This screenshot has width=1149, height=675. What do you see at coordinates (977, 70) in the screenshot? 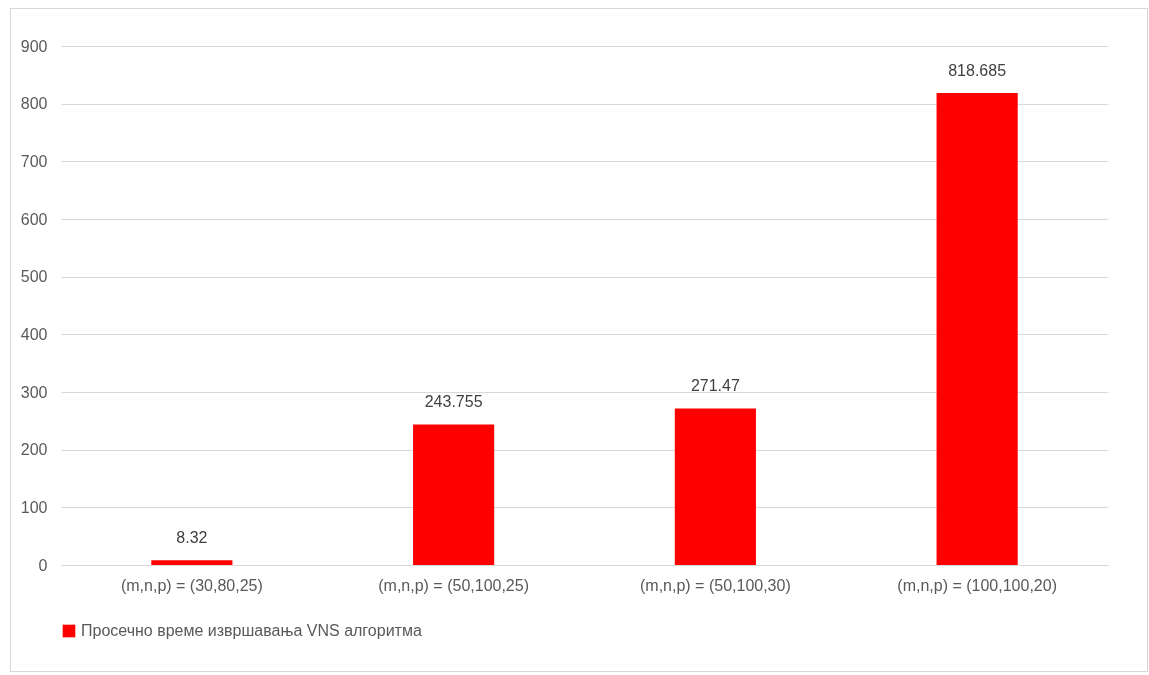
I see `data-label: 818.685` at bounding box center [977, 70].